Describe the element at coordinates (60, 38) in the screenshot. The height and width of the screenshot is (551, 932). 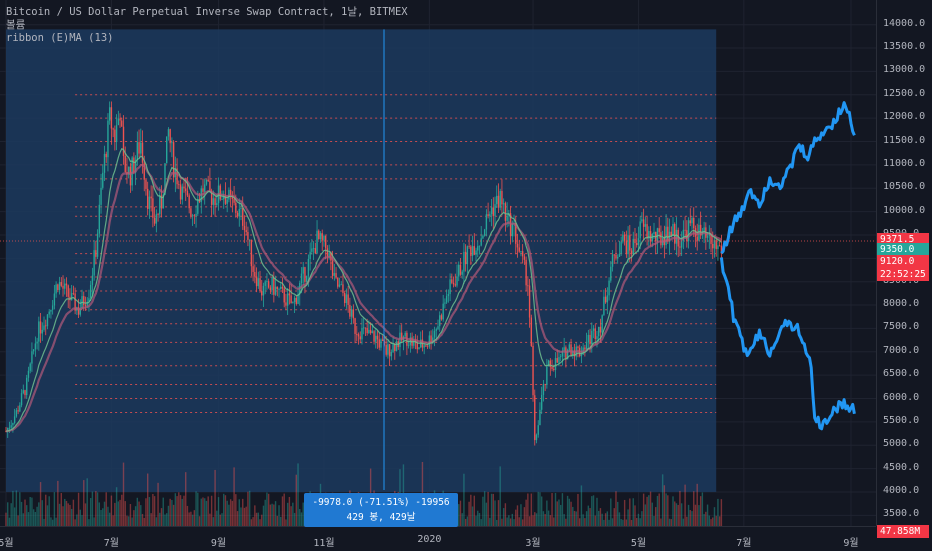
I see `ribbon-indicator-label: ribbon (E)MA (13)` at that location.